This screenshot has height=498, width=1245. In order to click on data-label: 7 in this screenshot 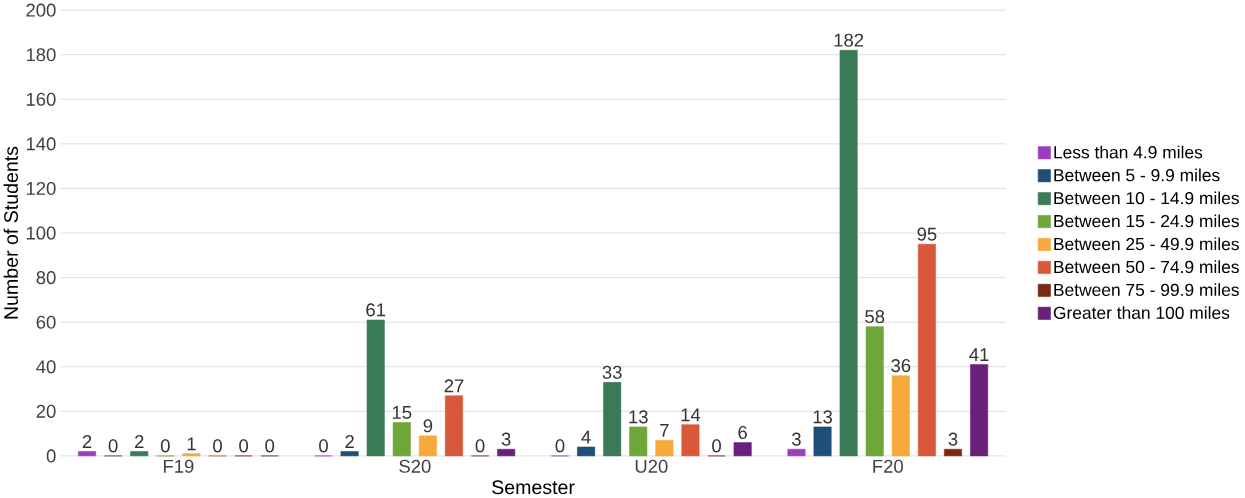, I will do `click(664, 430)`.